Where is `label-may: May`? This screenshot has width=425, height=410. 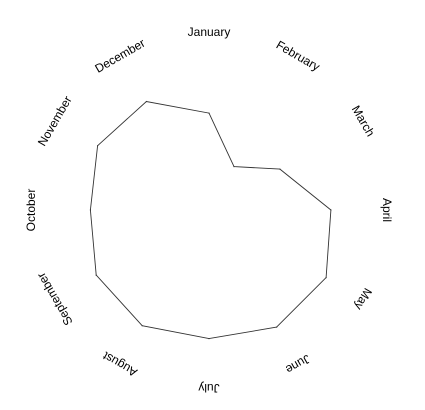 label-may: May is located at coordinates (362, 299).